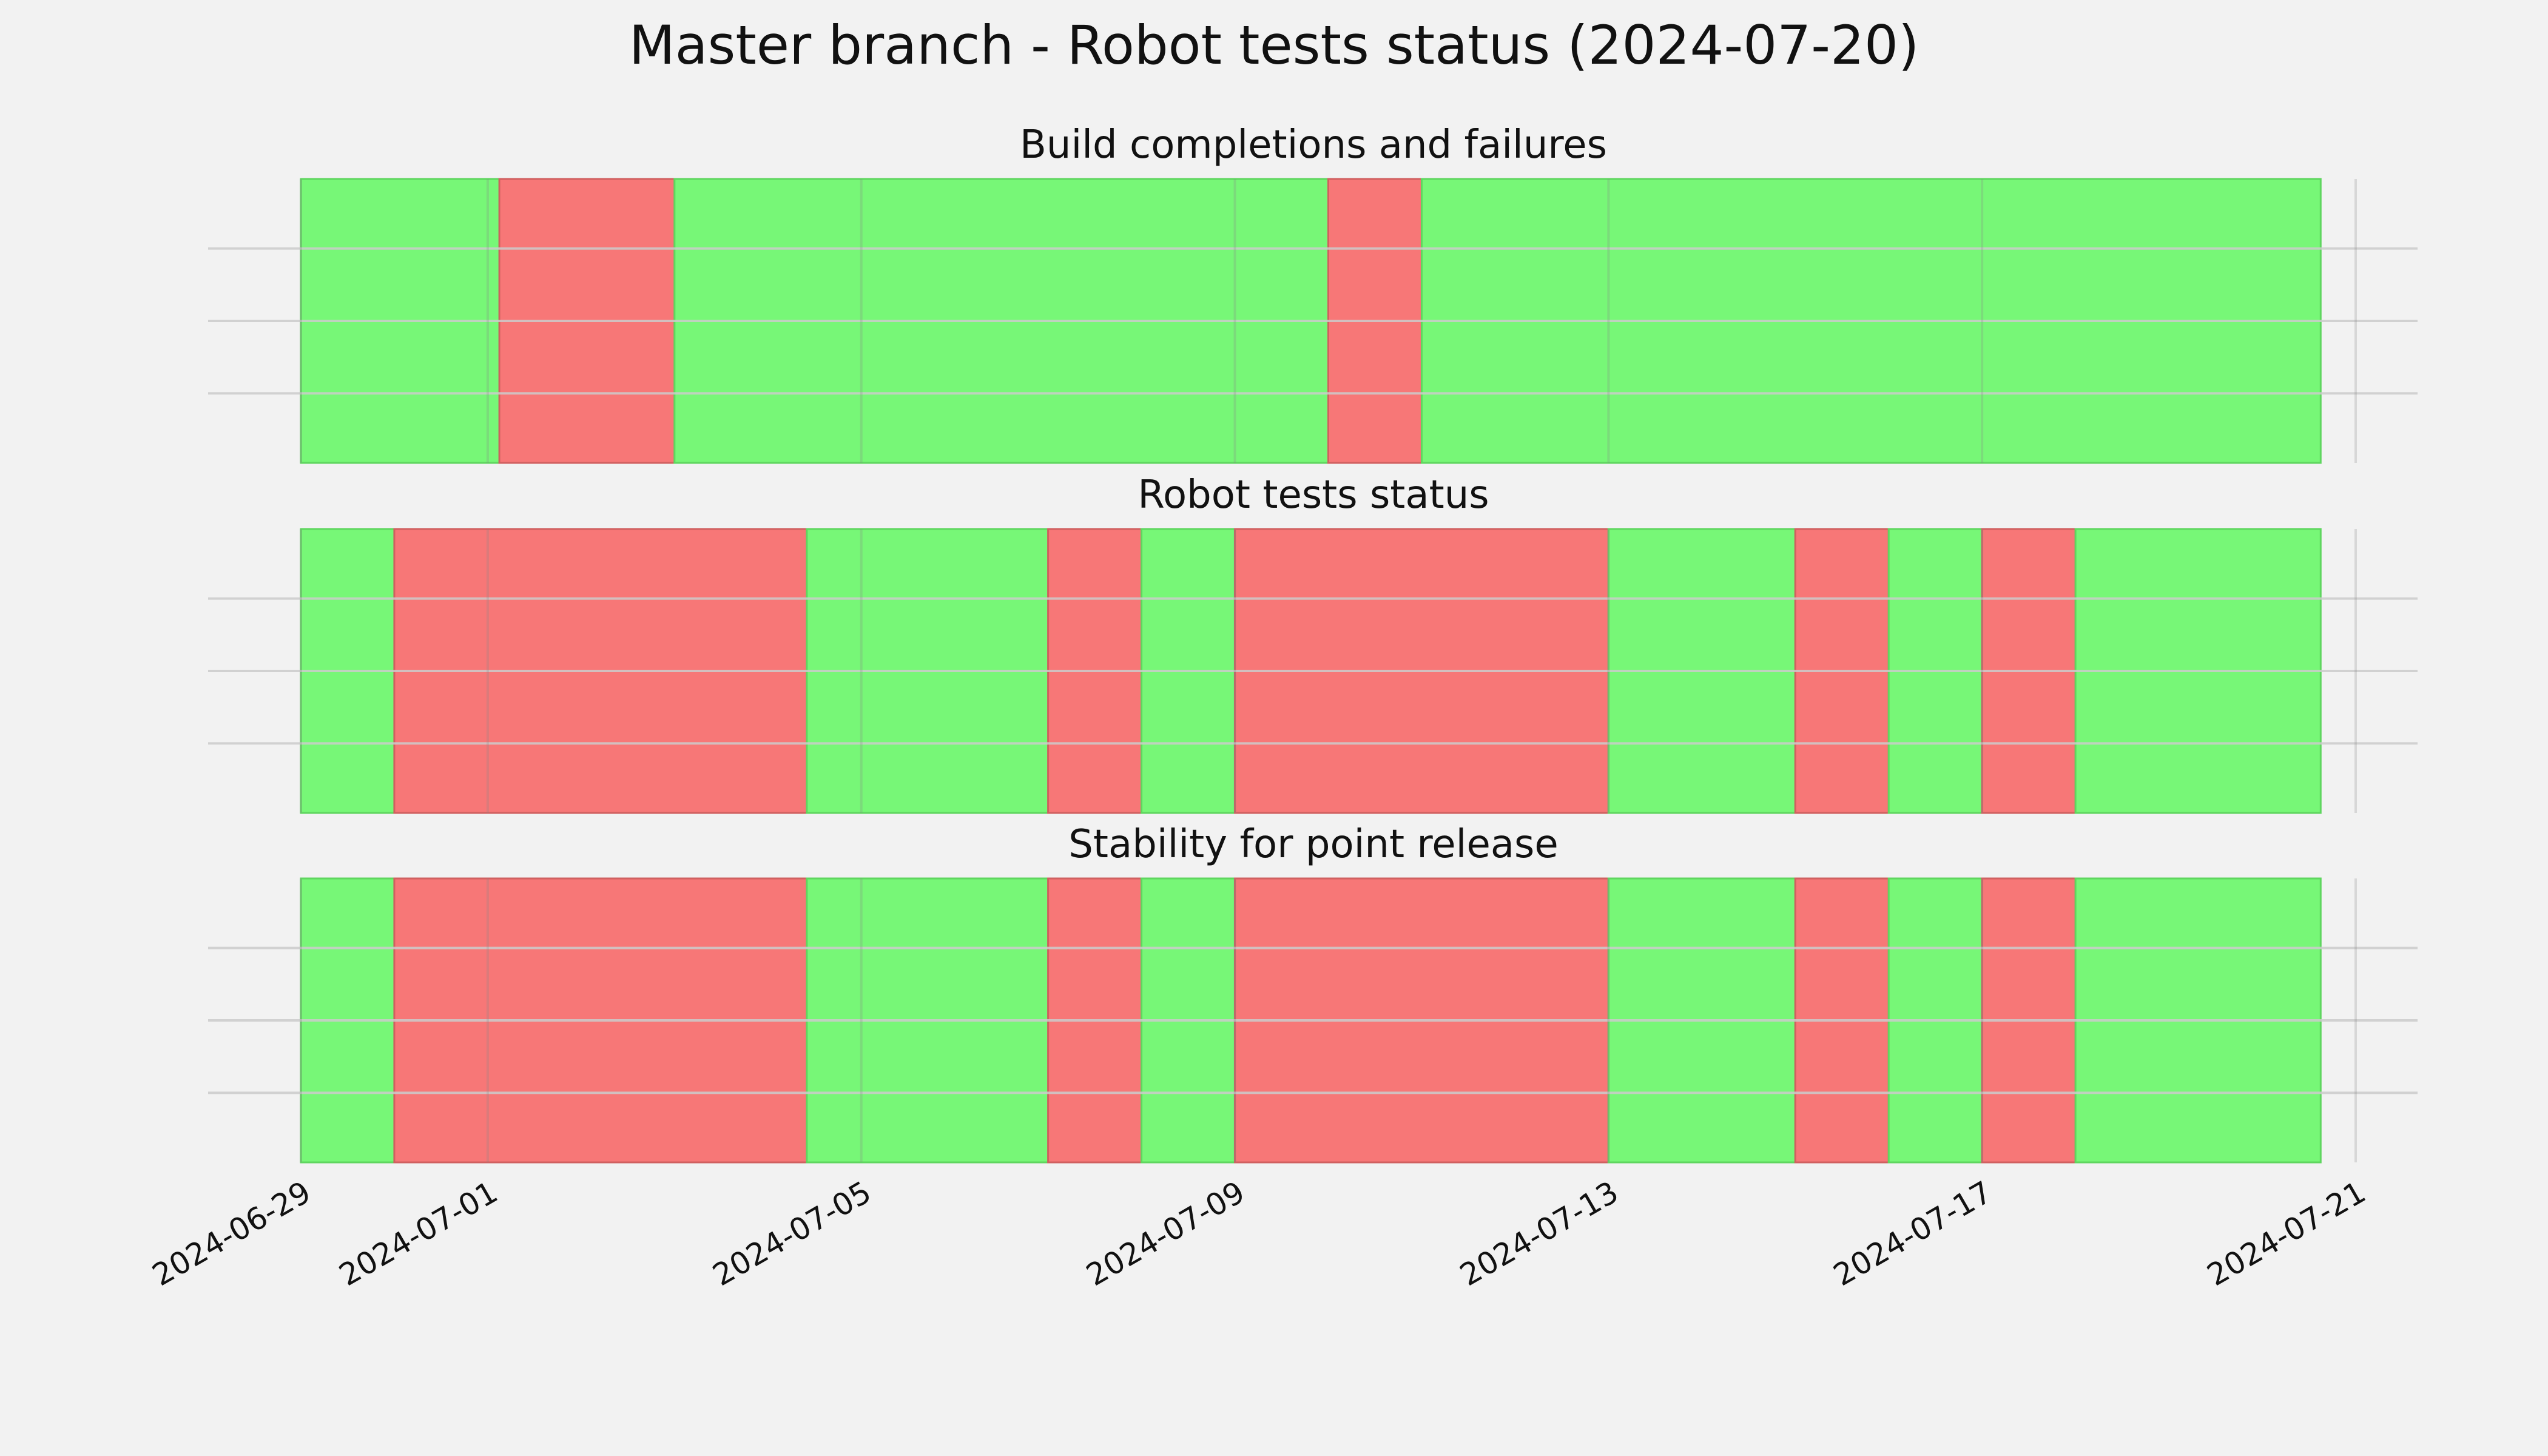 The image size is (2548, 1456). I want to click on panel-title: Robot tests status, so click(1313, 495).